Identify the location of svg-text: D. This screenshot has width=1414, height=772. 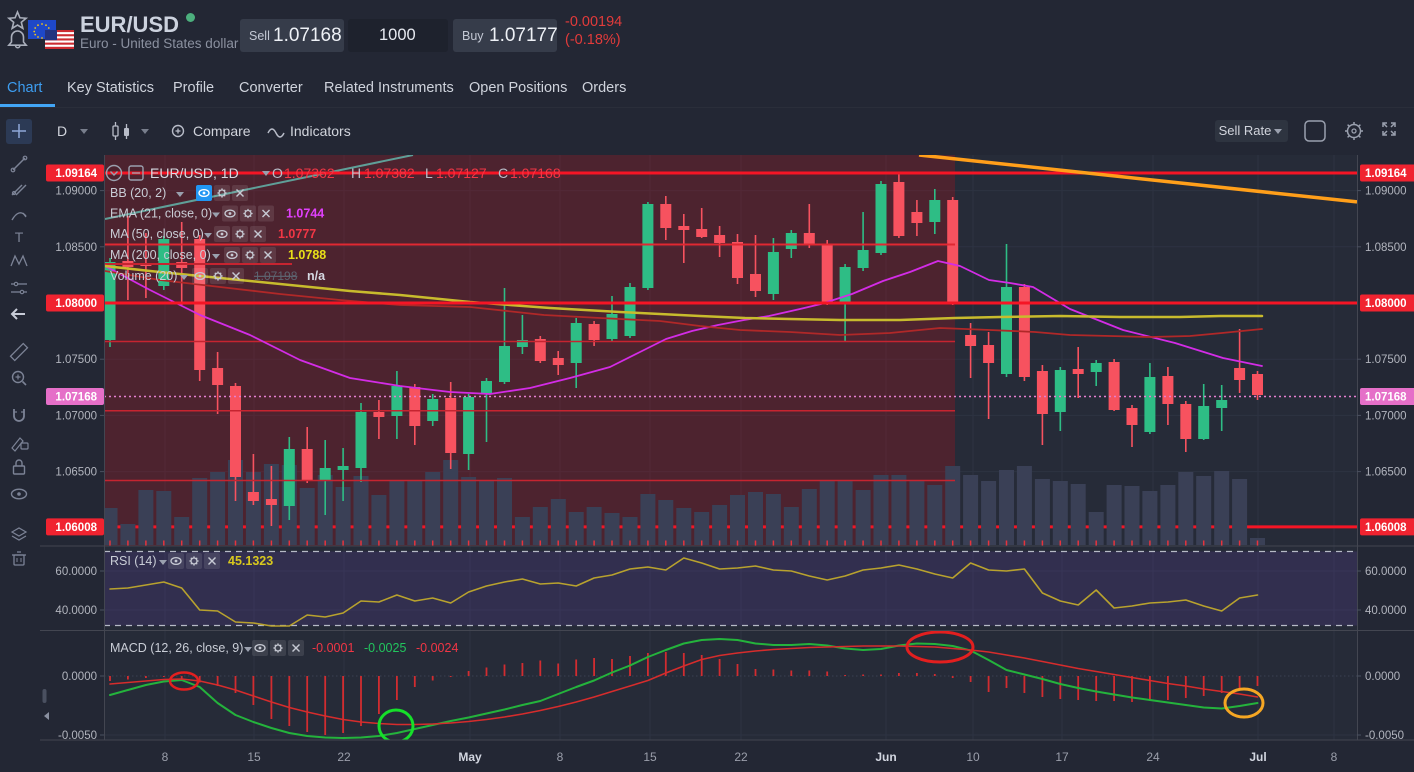
(62, 131).